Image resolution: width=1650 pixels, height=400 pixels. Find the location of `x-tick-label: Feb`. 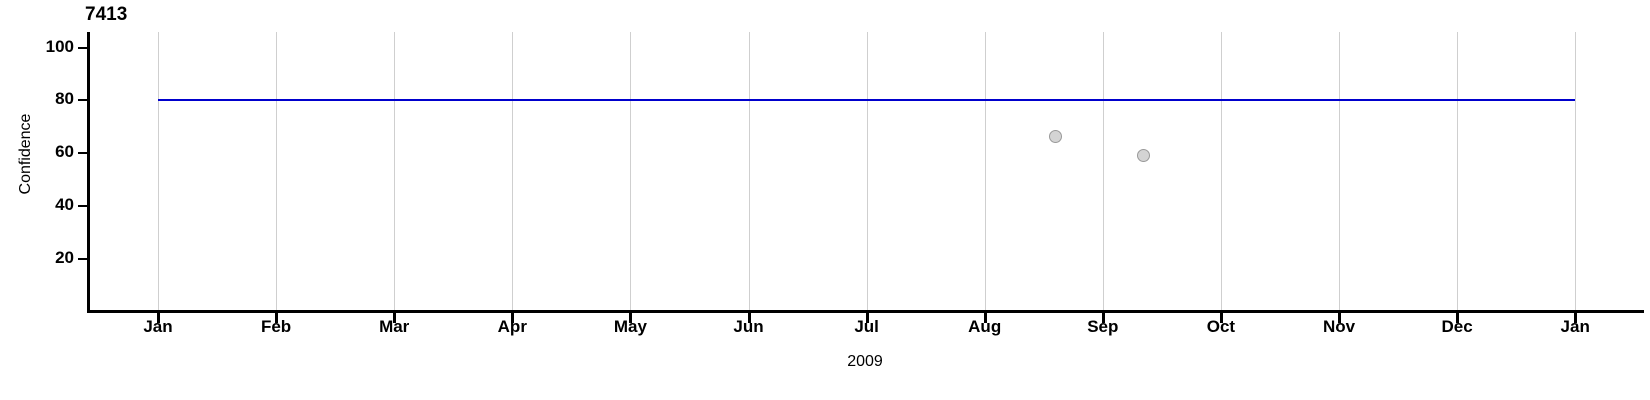

x-tick-label: Feb is located at coordinates (276, 326).